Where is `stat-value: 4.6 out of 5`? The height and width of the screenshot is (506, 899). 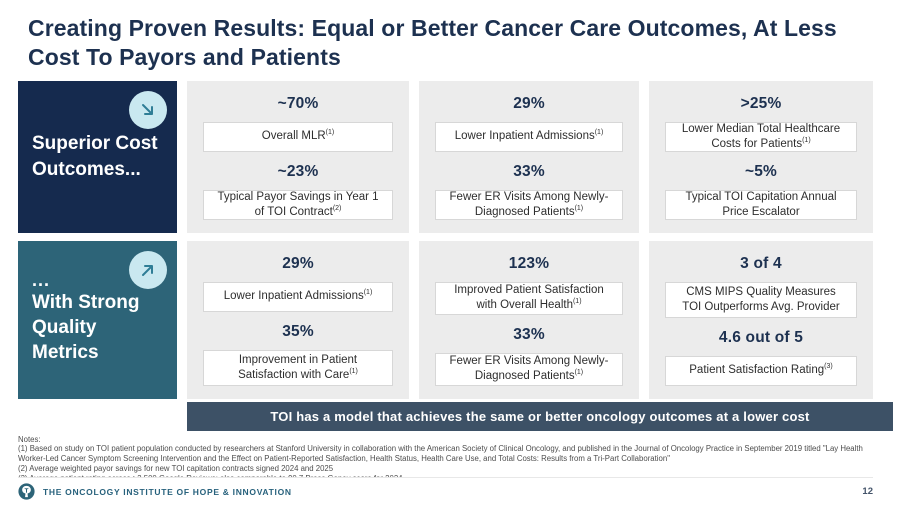
stat-value: 4.6 out of 5 is located at coordinates (761, 337).